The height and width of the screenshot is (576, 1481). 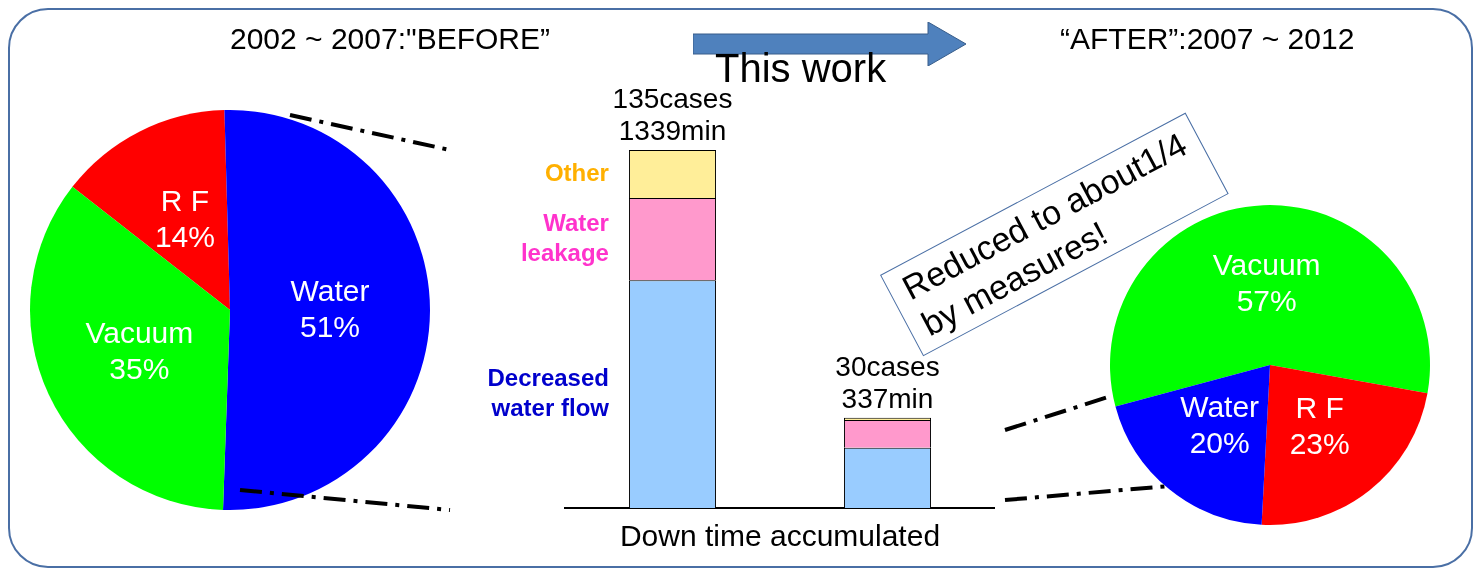 What do you see at coordinates (780, 536) in the screenshot?
I see `x-axis-title: Down time accumulated` at bounding box center [780, 536].